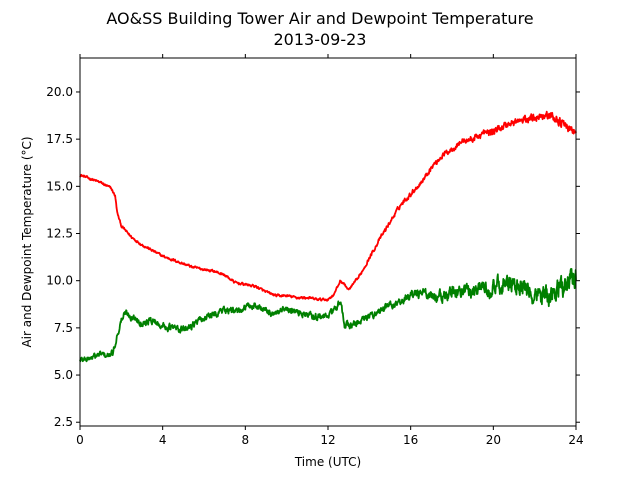 The height and width of the screenshot is (480, 640). What do you see at coordinates (327, 440) in the screenshot?
I see `x-tick-label: 12` at bounding box center [327, 440].